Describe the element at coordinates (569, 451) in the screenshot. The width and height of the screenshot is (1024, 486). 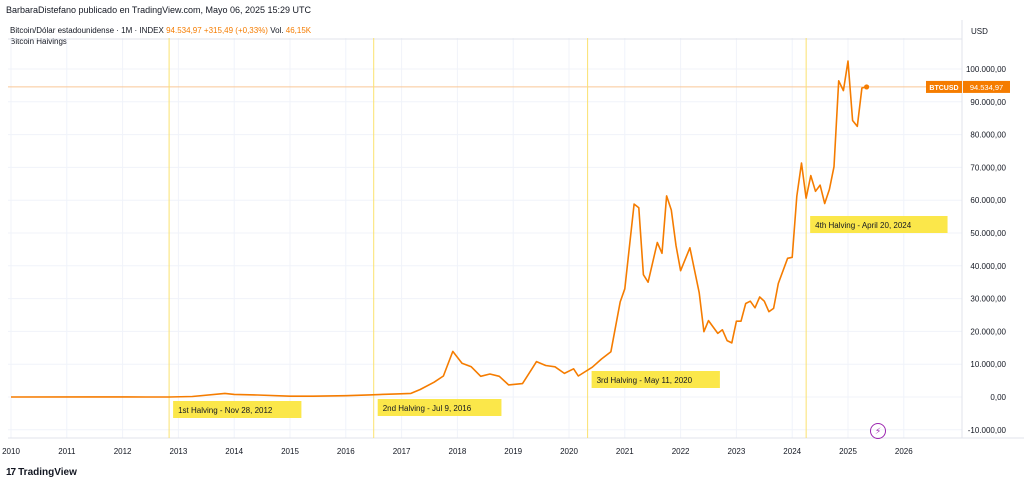
I see `x-tick-label: 2020` at that location.